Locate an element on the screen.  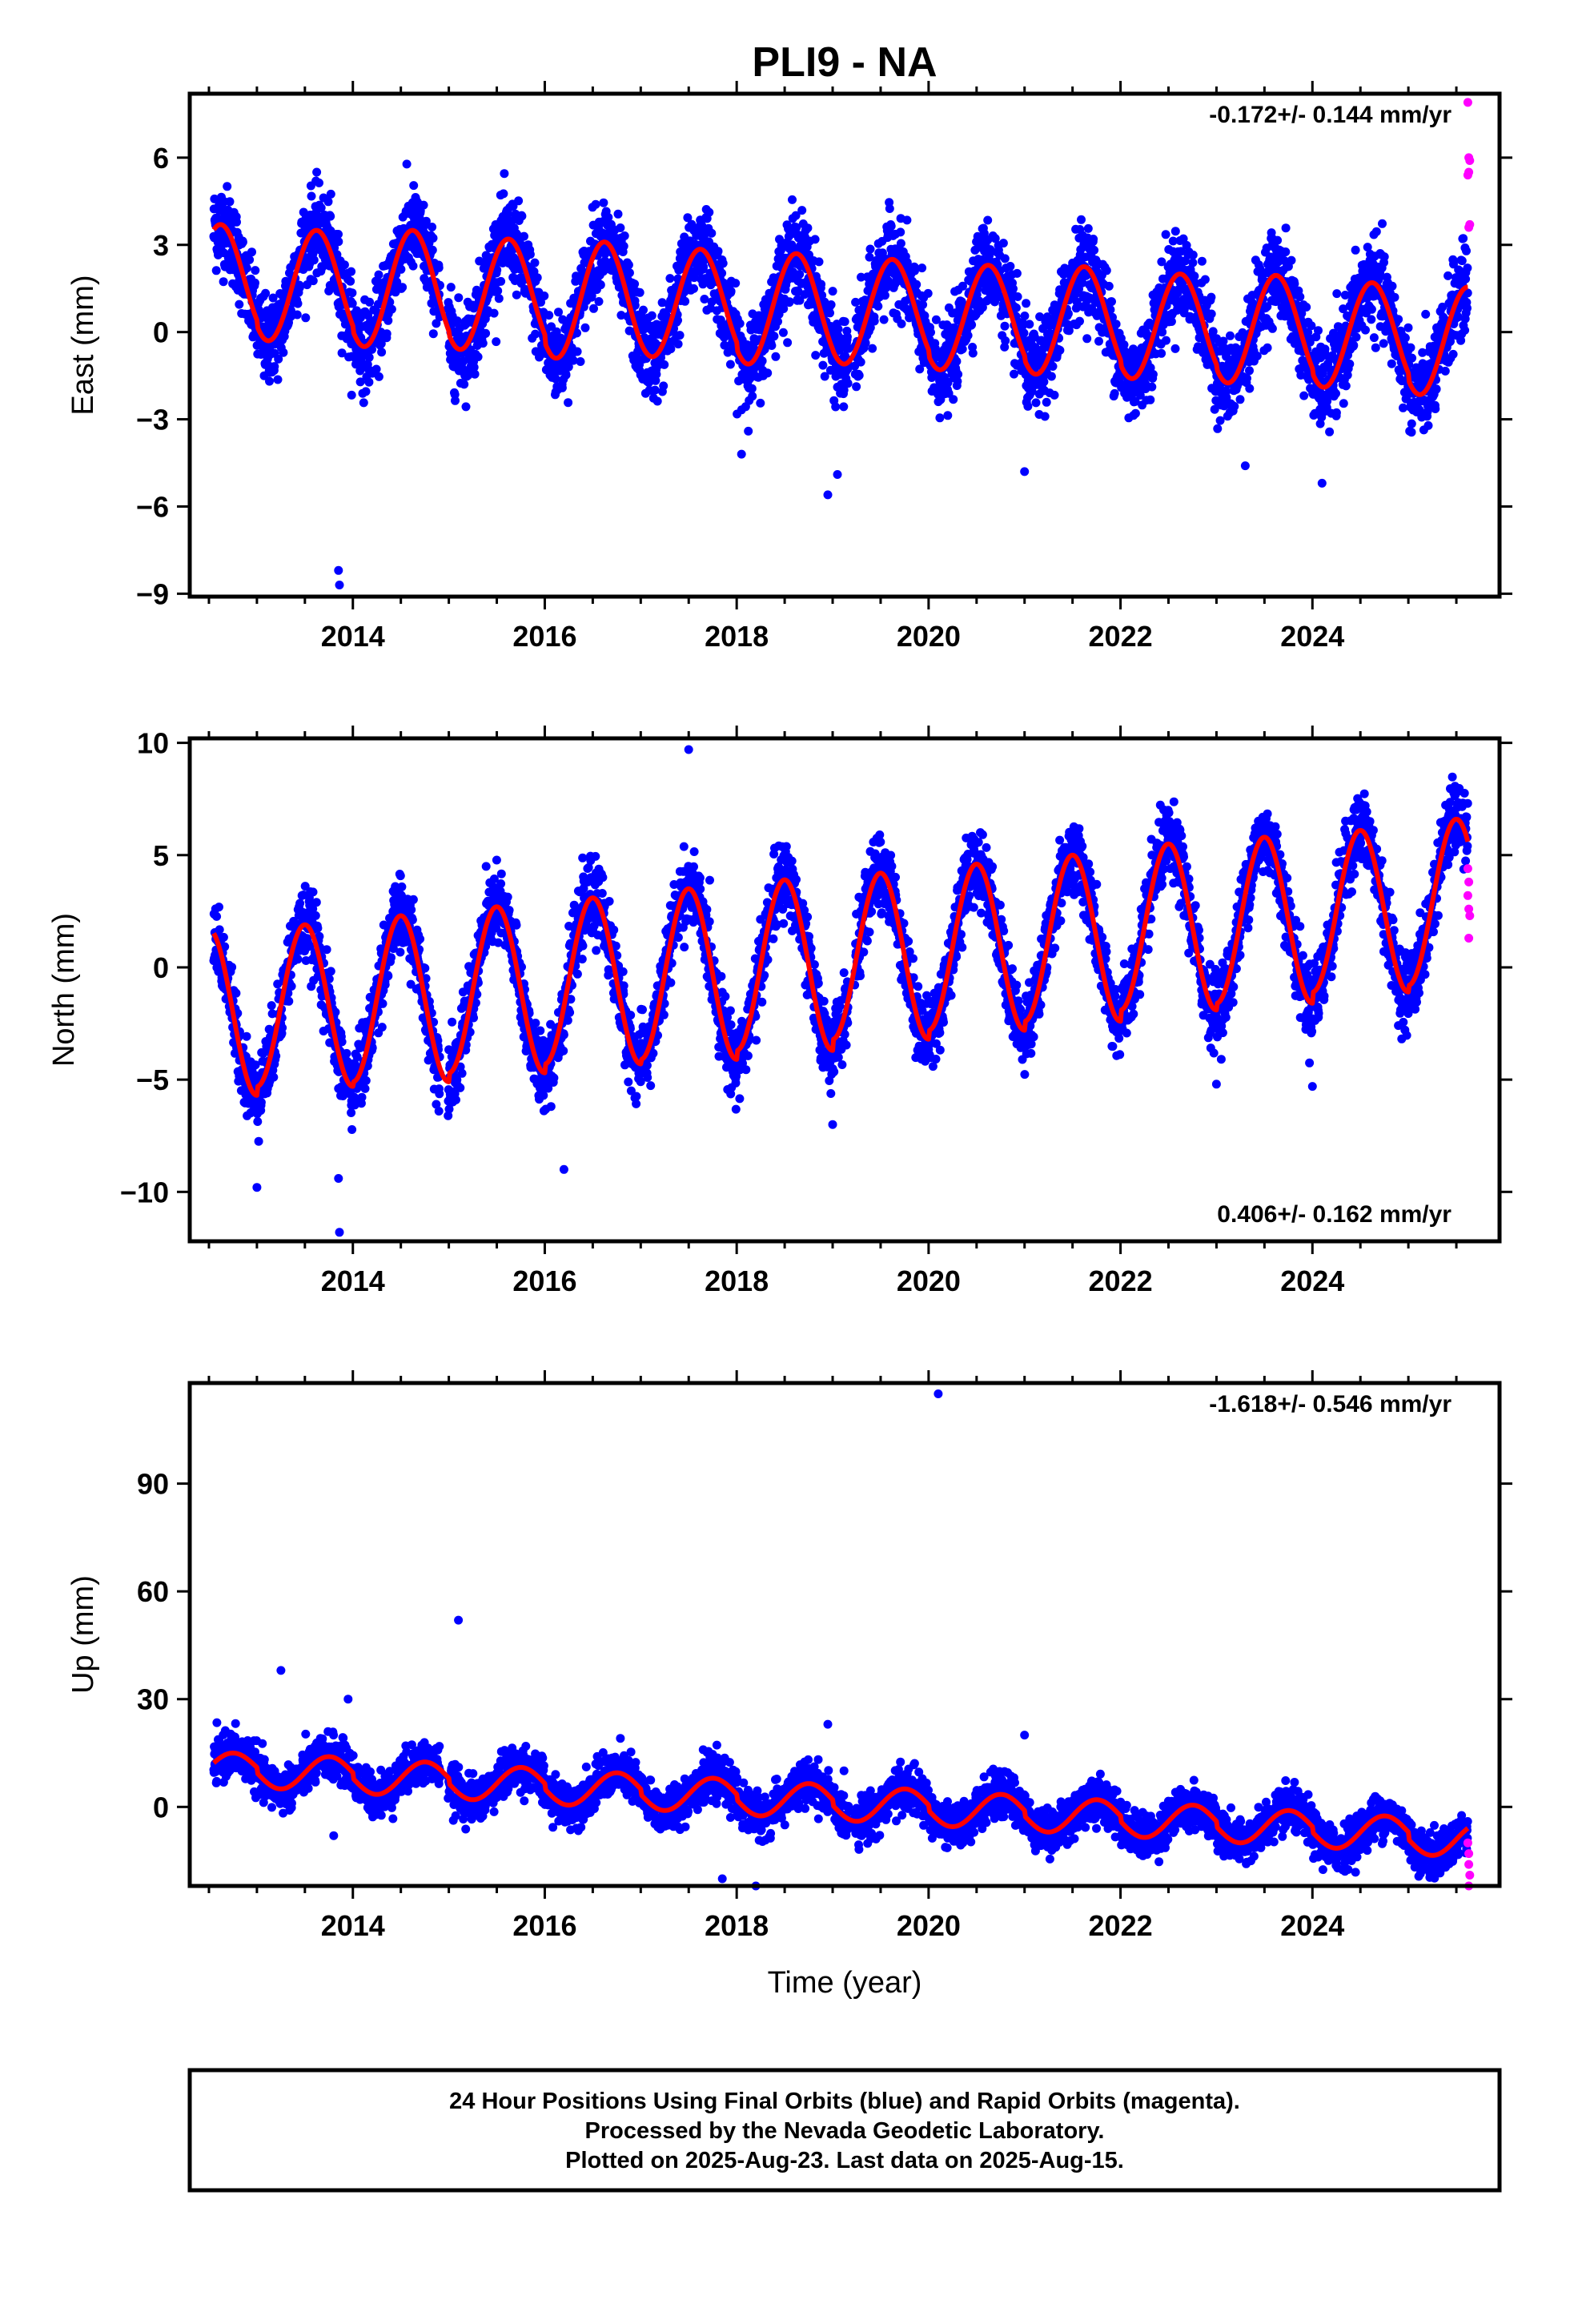
east-y-tick-label: 3 is located at coordinates (161, 245).